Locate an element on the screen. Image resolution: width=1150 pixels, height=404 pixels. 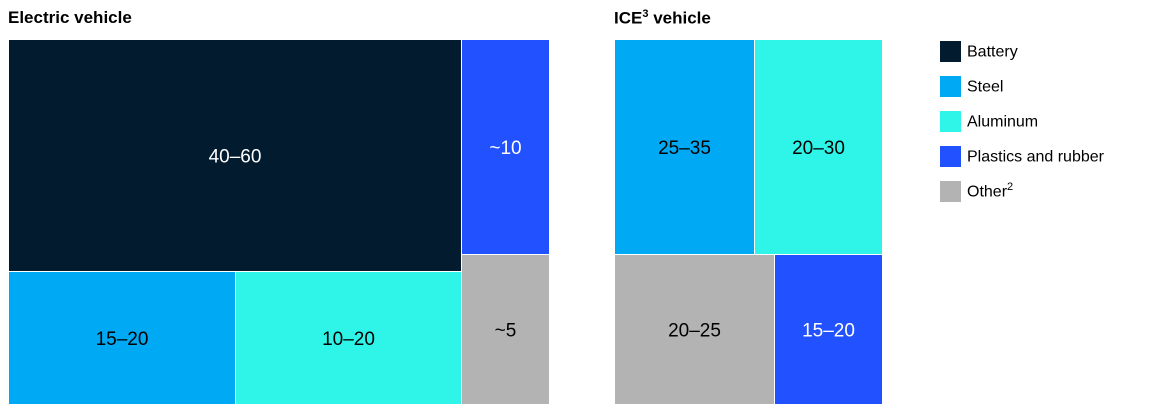
legend-swatch-other is located at coordinates (950, 191).